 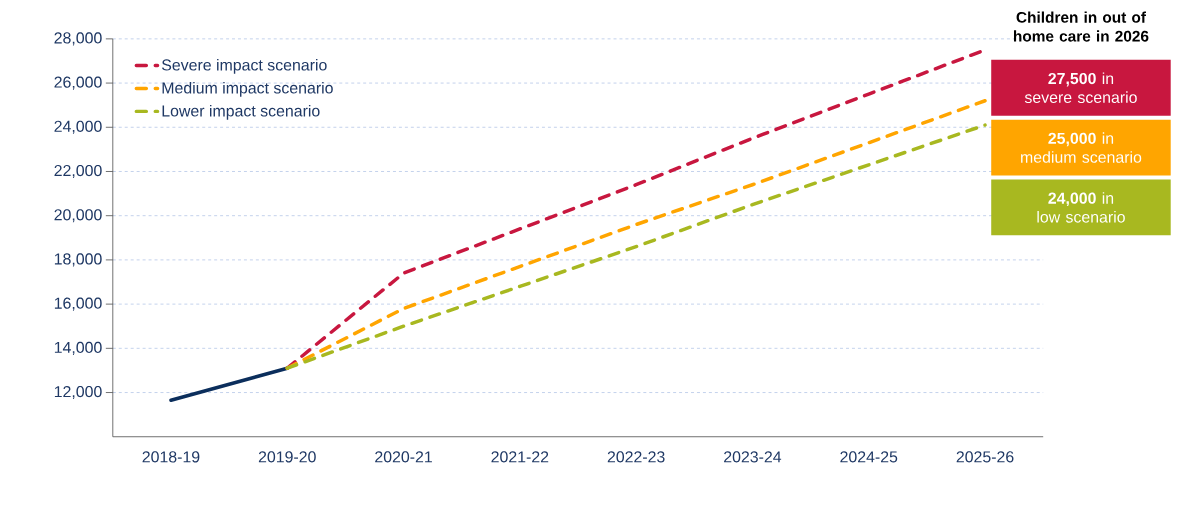 What do you see at coordinates (78, 349) in the screenshot?
I see `y-tick-label: 14,000` at bounding box center [78, 349].